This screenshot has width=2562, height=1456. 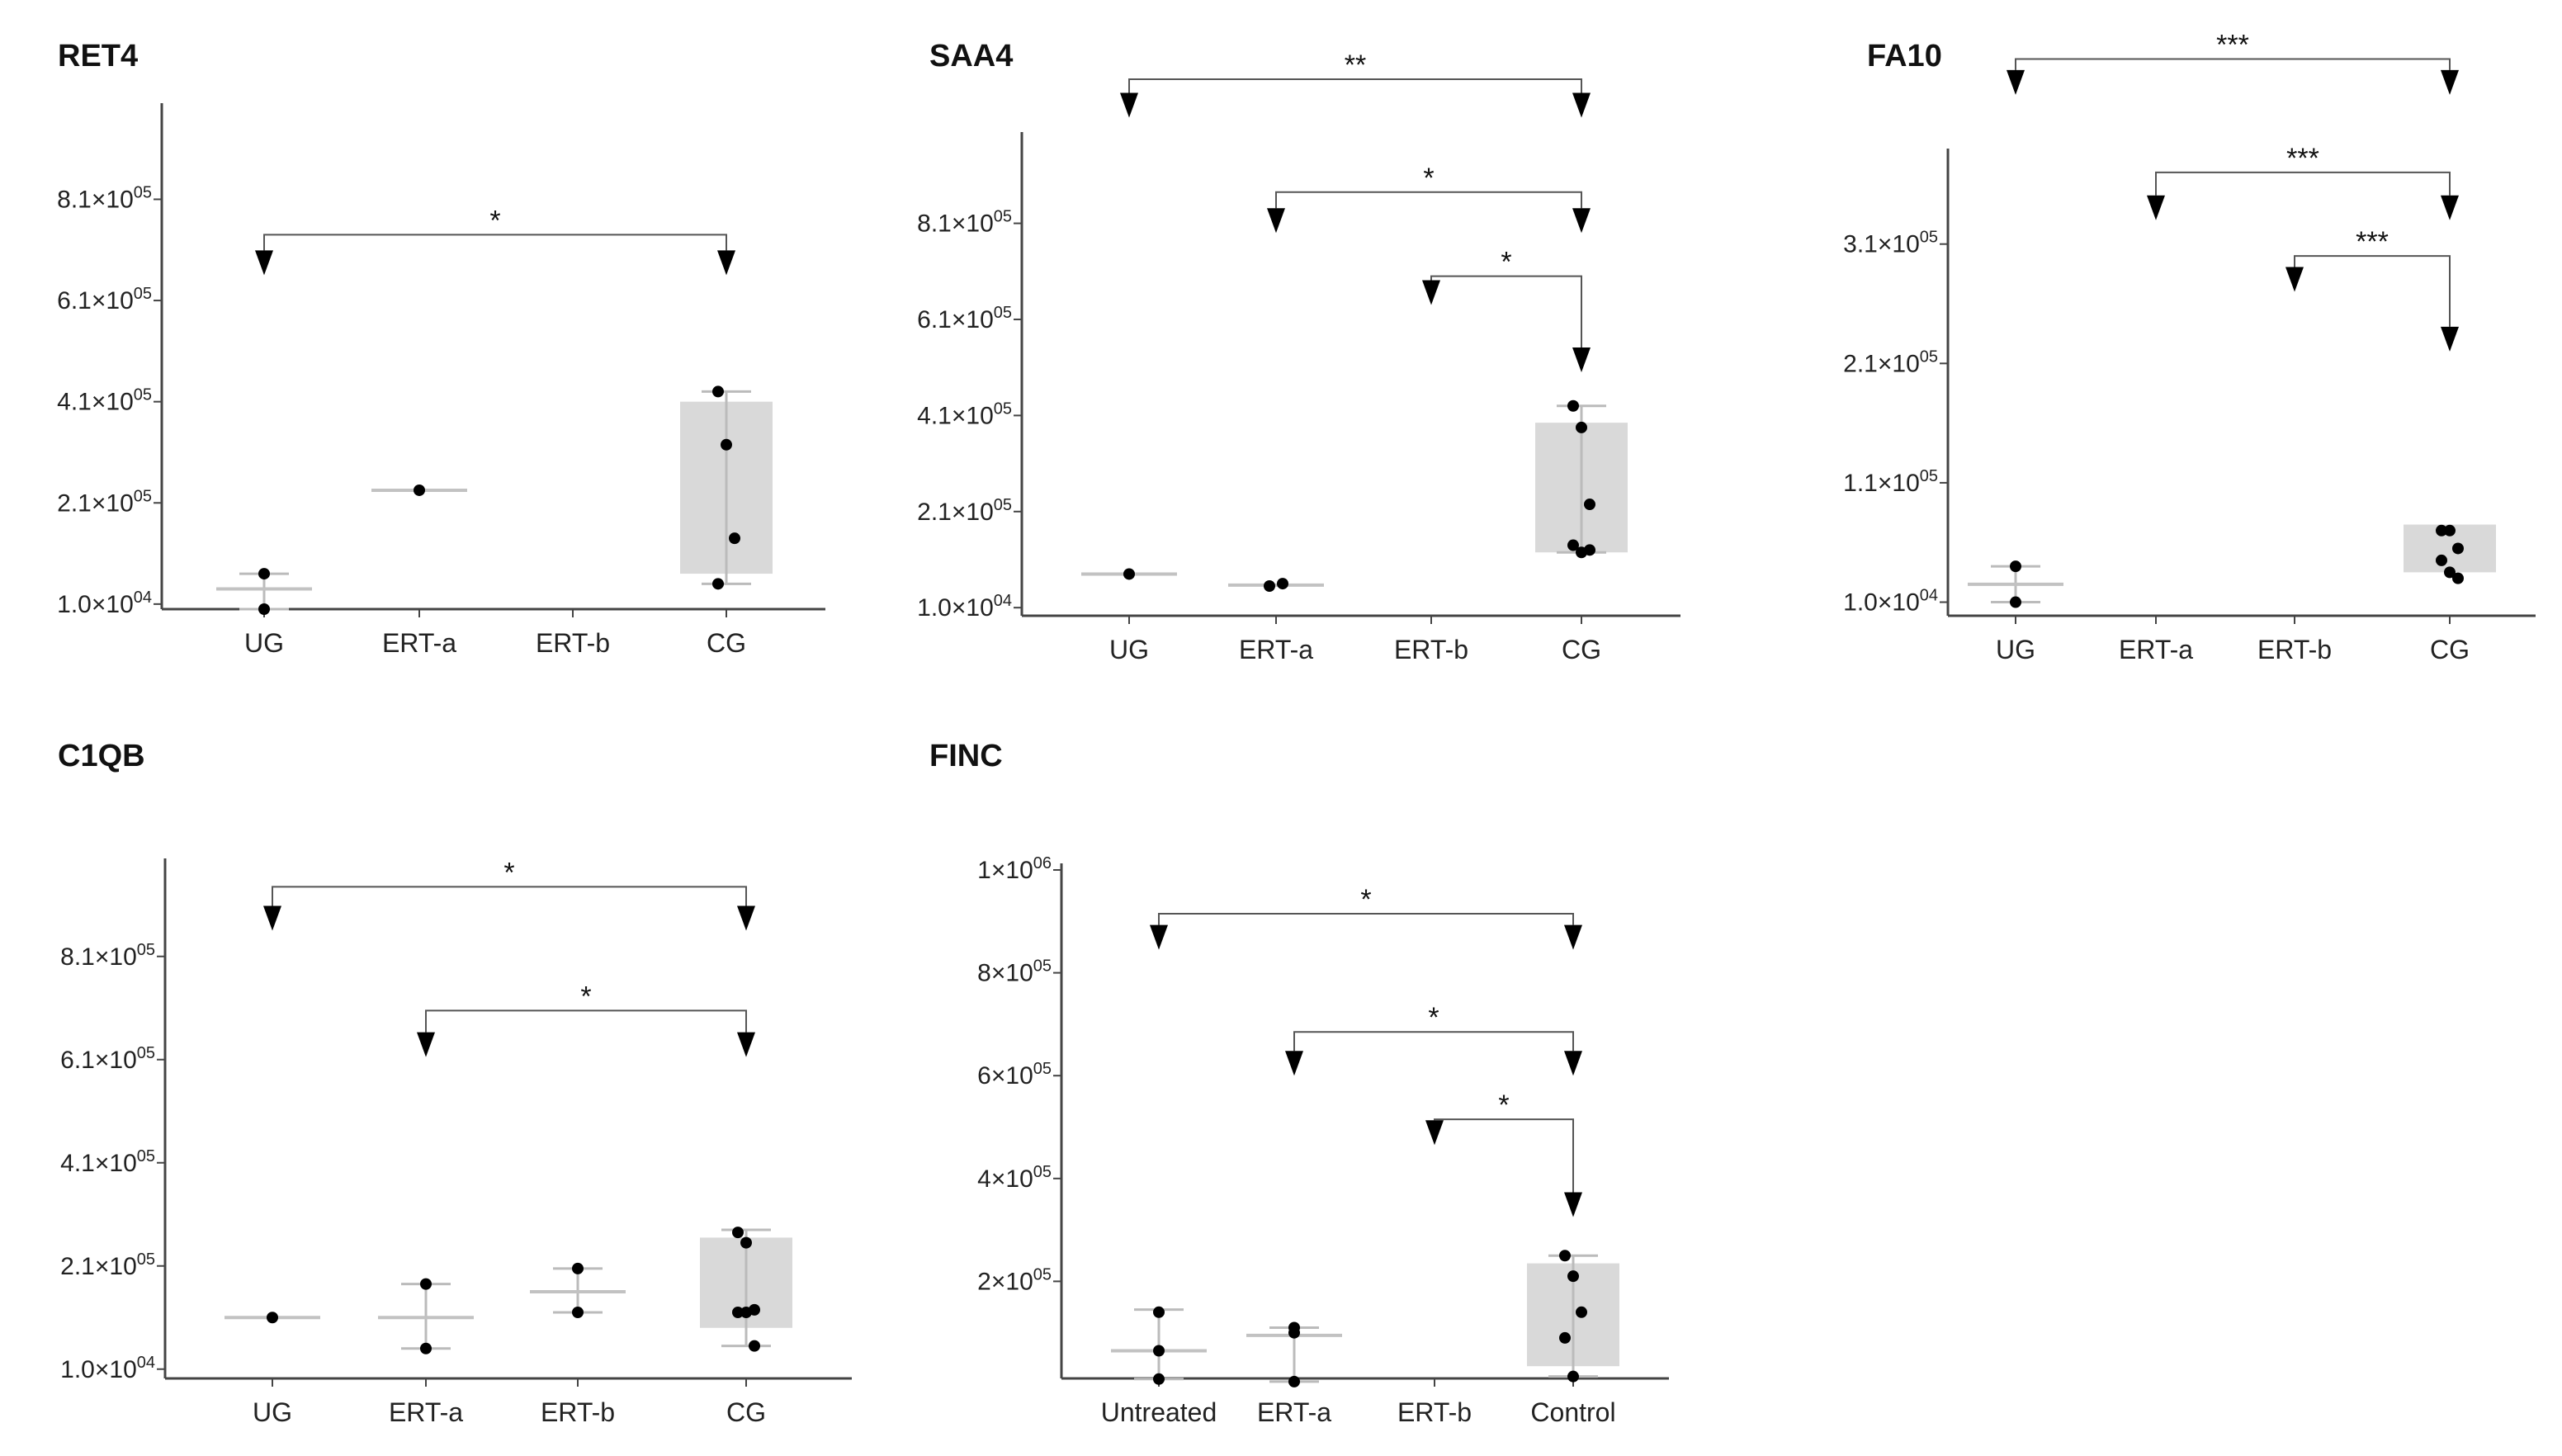 I want to click on y-tick-label: 8×1005, so click(x=1014, y=972).